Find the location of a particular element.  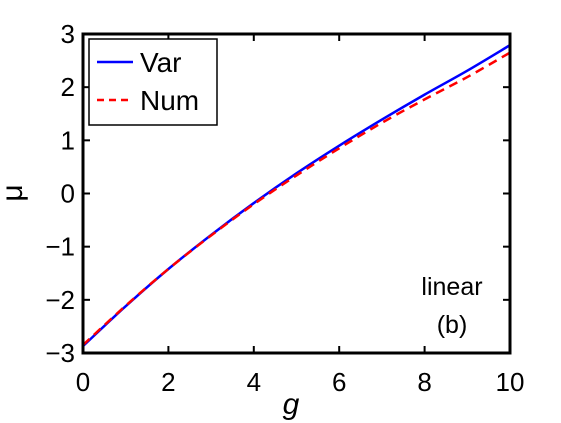

y-axis-label: μ is located at coordinates (14, 192).